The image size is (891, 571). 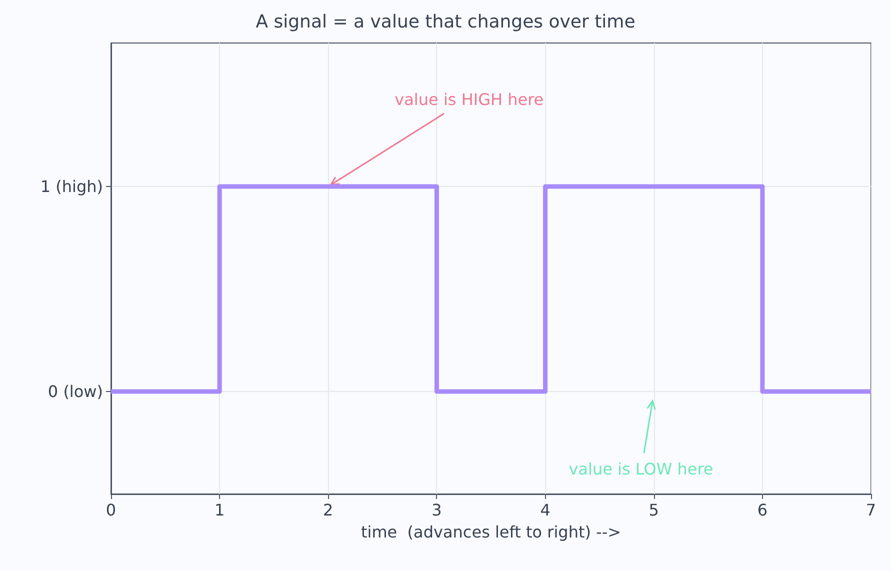 What do you see at coordinates (653, 510) in the screenshot?
I see `x-tick-label: 5` at bounding box center [653, 510].